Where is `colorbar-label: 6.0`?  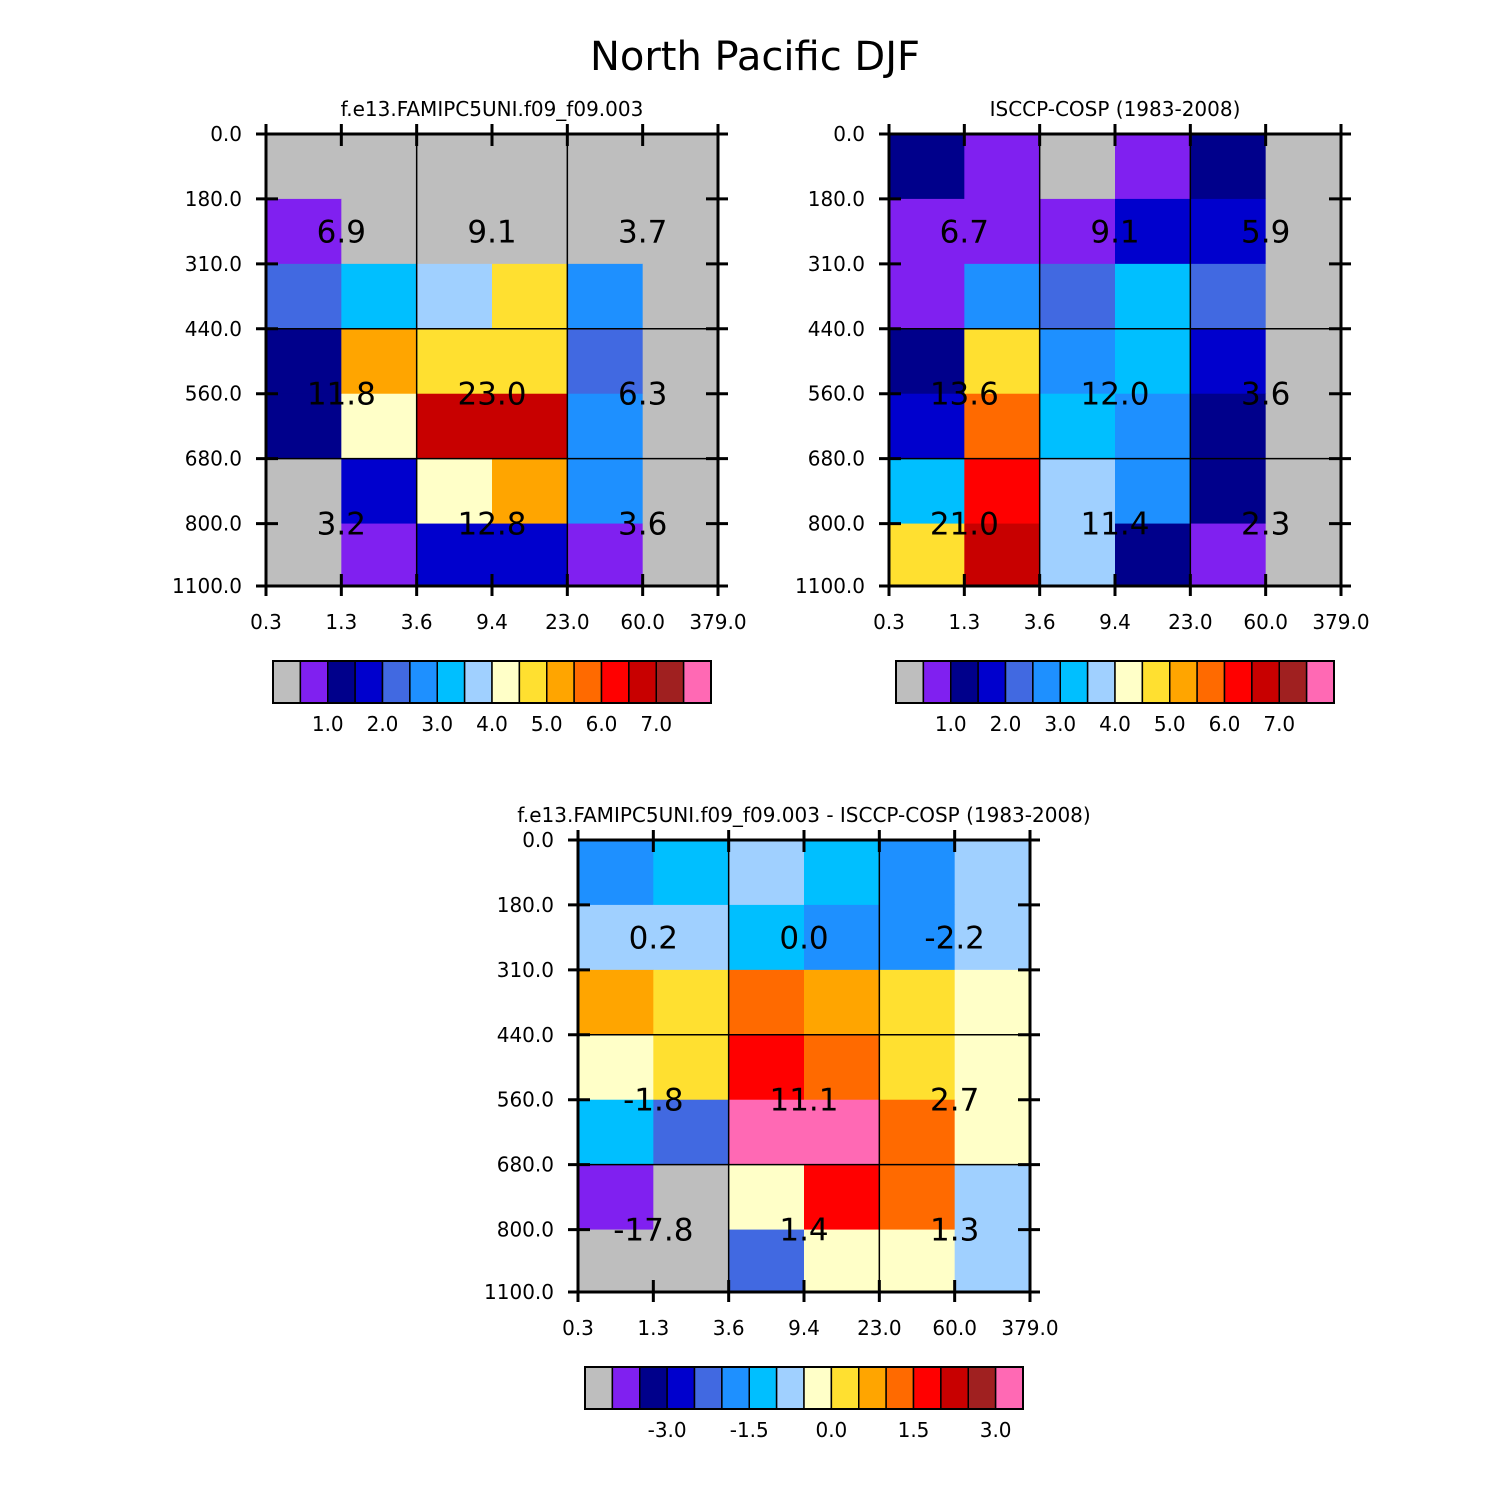 colorbar-label: 6.0 is located at coordinates (1225, 724).